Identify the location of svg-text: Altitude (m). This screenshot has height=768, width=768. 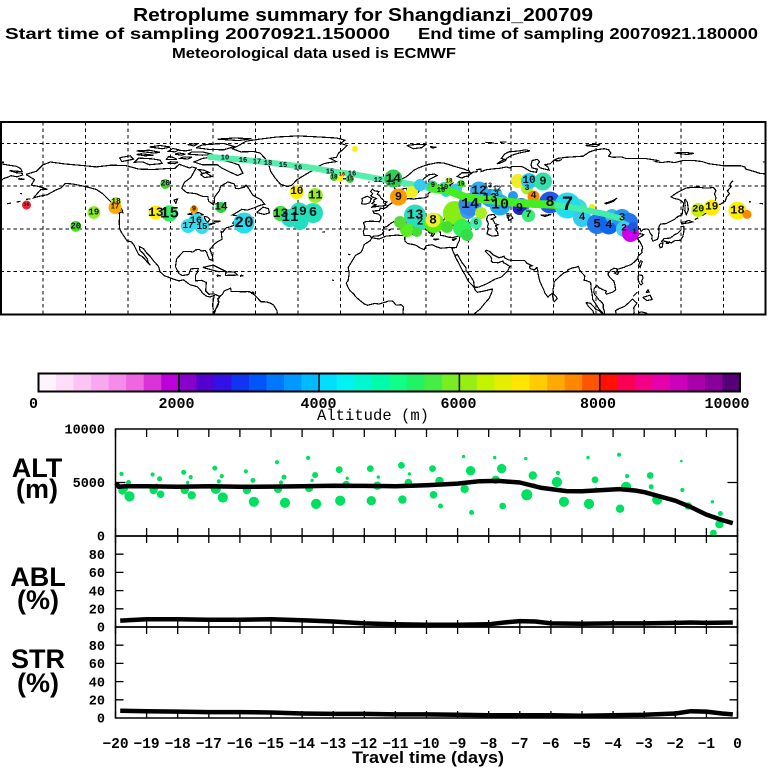
(373, 416).